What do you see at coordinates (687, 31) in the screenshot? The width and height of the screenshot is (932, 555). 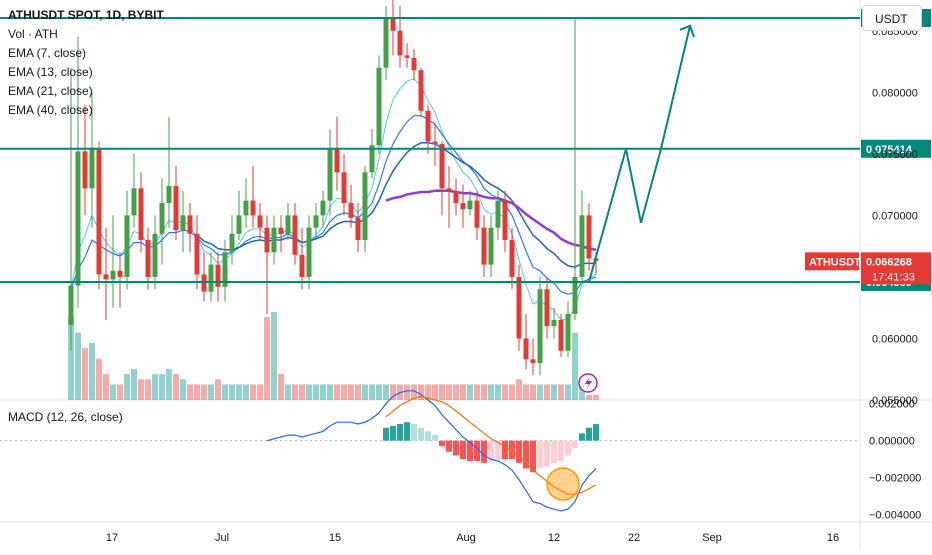 I see `projection-arrowhead` at bounding box center [687, 31].